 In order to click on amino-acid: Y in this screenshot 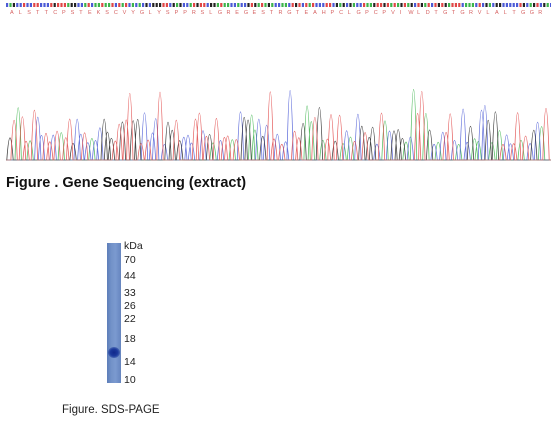, I will do `click(133, 13)`.